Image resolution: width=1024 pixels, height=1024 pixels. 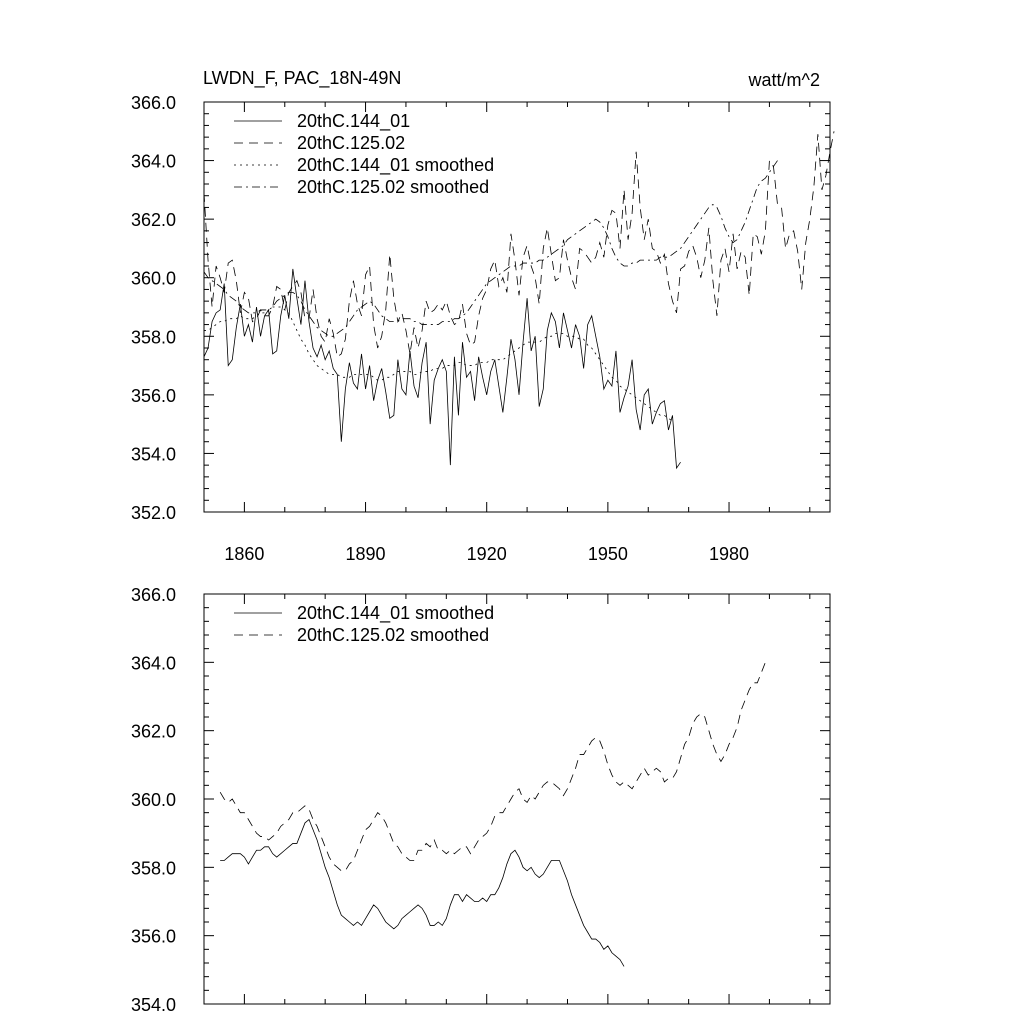 What do you see at coordinates (487, 554) in the screenshot?
I see `x-tick-label: 1920` at bounding box center [487, 554].